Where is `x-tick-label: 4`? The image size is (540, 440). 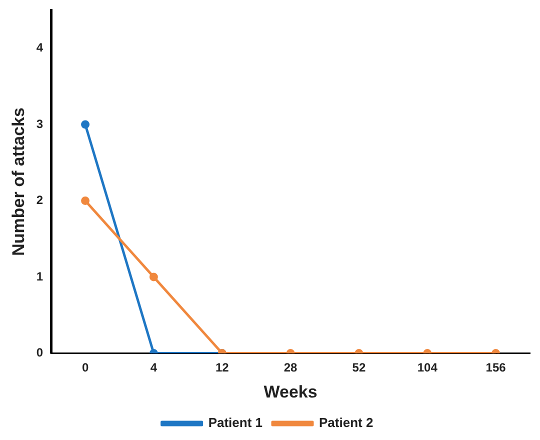 x-tick-label: 4 is located at coordinates (154, 367).